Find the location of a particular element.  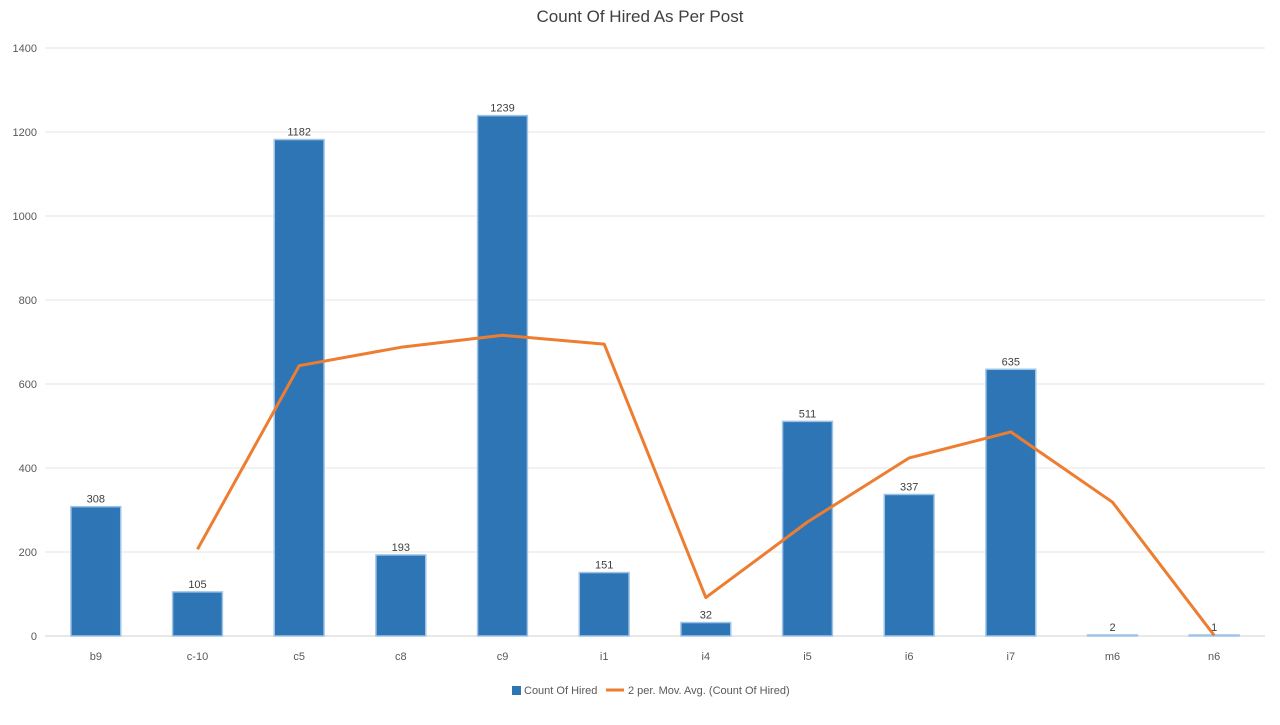

bar-i6 is located at coordinates (909, 565).